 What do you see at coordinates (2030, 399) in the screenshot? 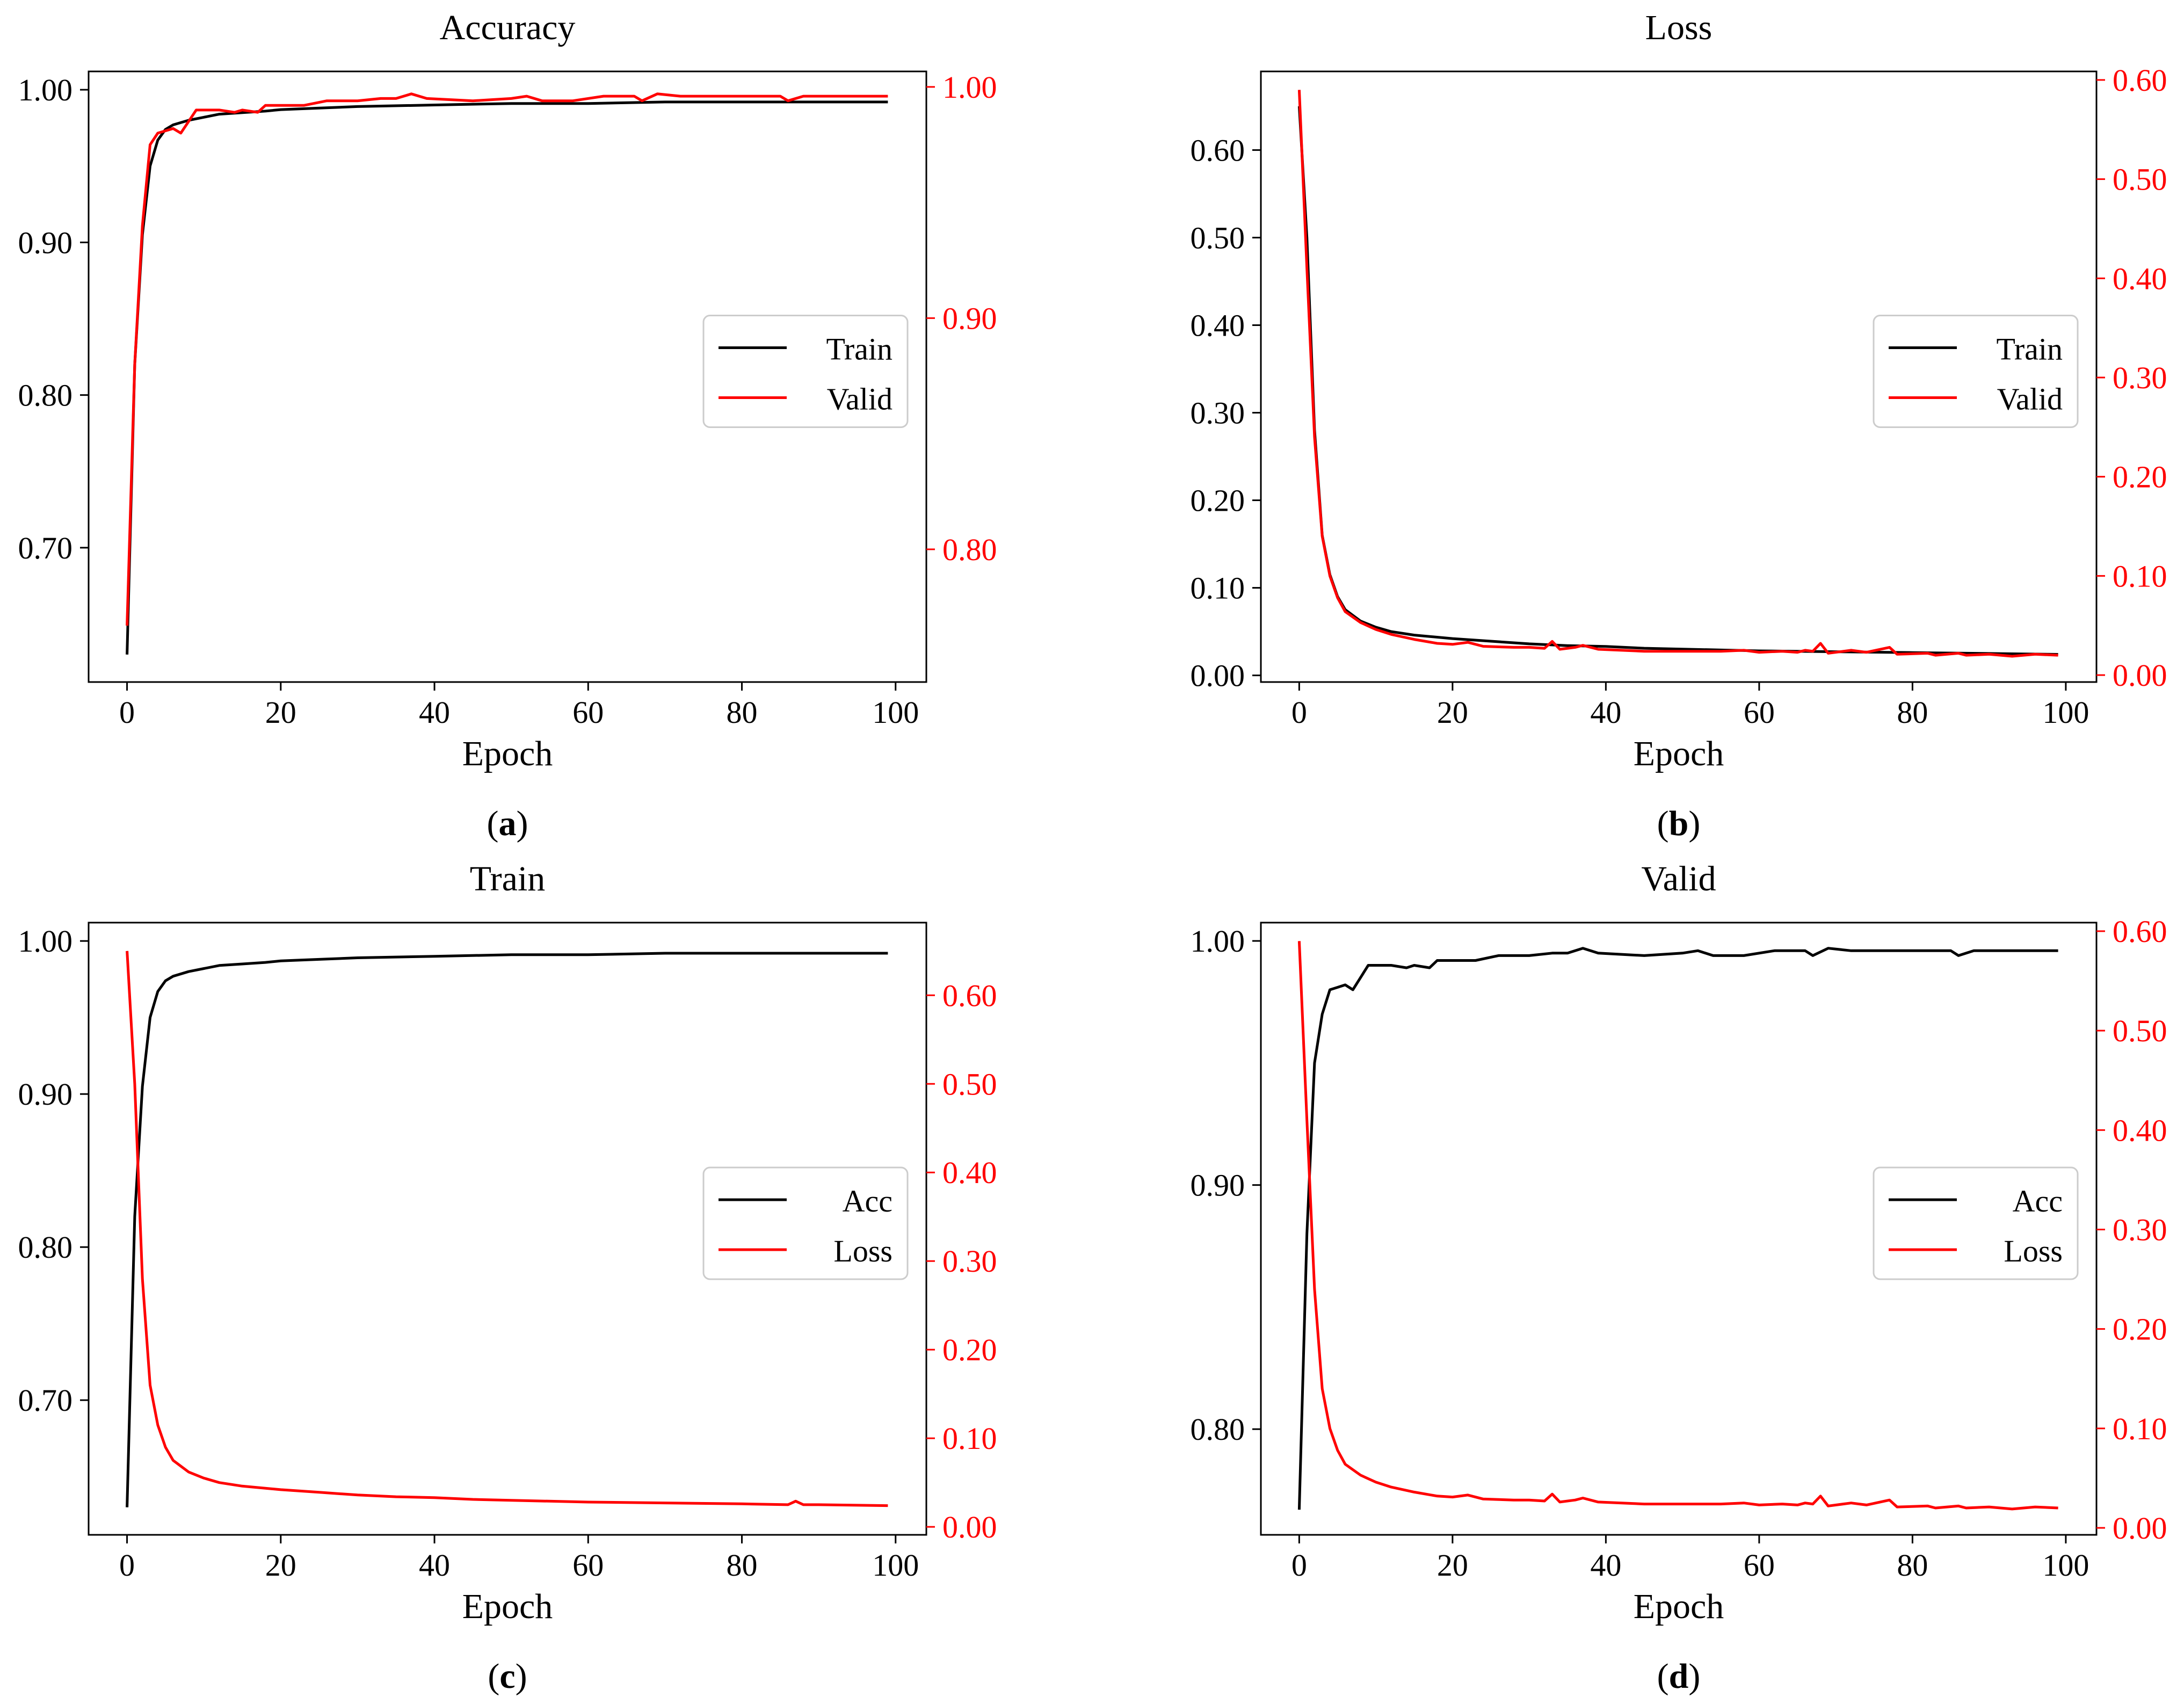
I see `legend-label-valid: Valid` at bounding box center [2030, 399].